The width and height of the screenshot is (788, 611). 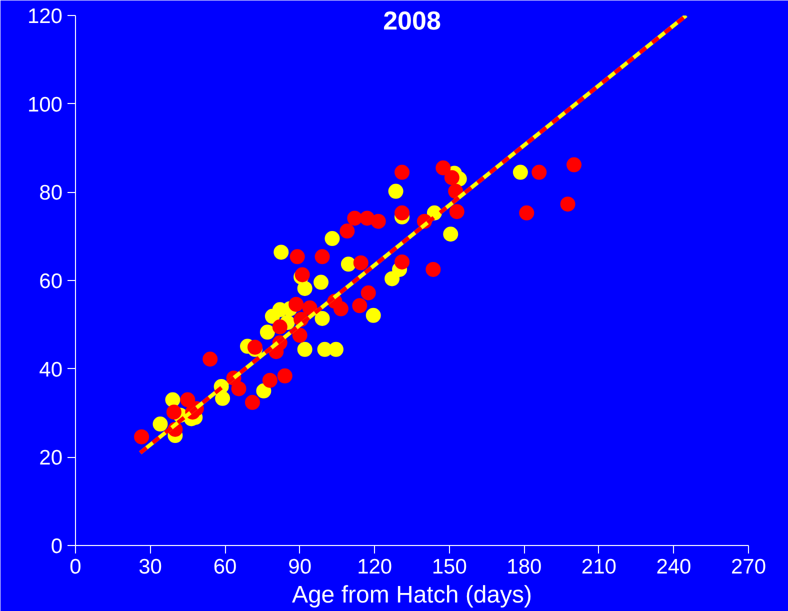 What do you see at coordinates (50, 458) in the screenshot?
I see `y-tick-label: 20` at bounding box center [50, 458].